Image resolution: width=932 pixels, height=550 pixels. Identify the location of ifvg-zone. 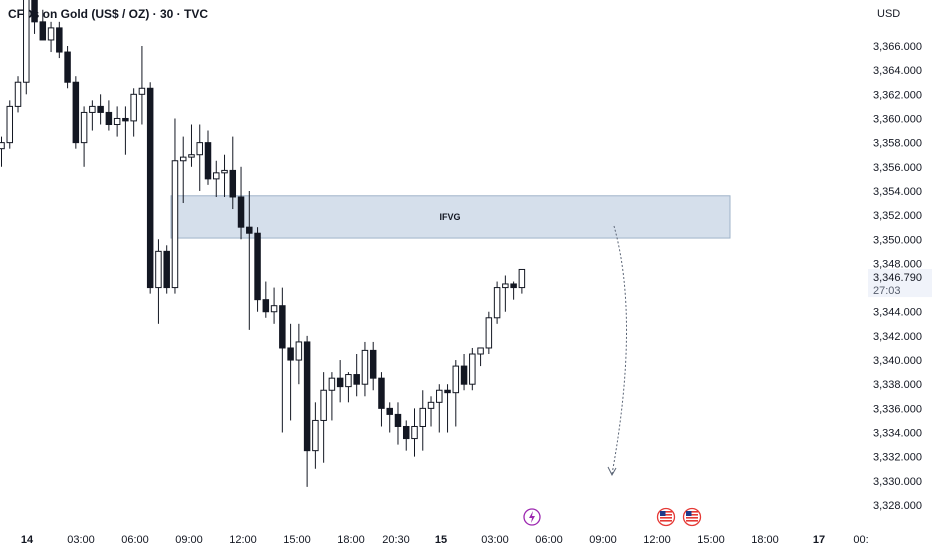
(450, 217).